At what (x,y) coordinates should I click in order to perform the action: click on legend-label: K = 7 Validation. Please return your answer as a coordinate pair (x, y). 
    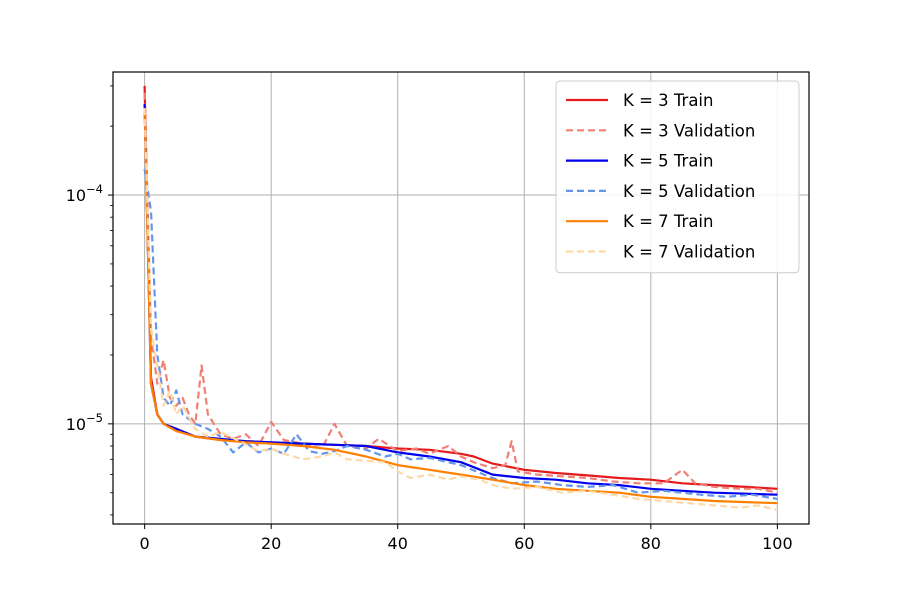
    Looking at the image, I should click on (689, 252).